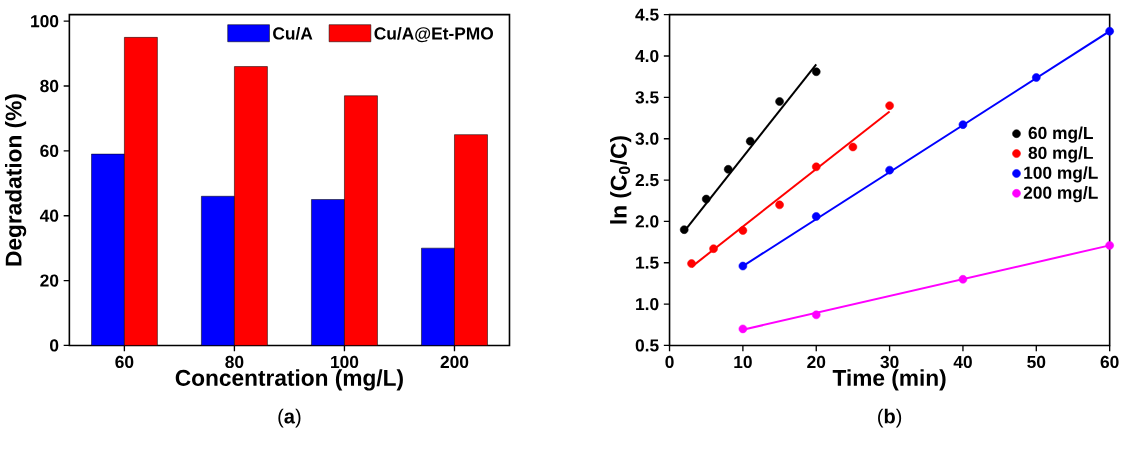  What do you see at coordinates (45, 21) in the screenshot?
I see `y-tick-label: 100` at bounding box center [45, 21].